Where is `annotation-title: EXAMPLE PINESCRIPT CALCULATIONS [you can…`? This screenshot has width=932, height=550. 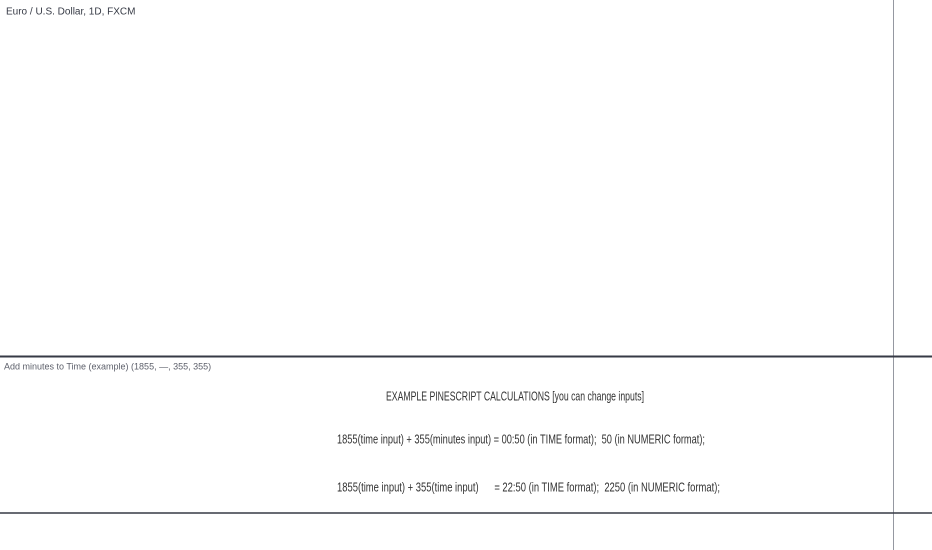
annotation-title: EXAMPLE PINESCRIPT CALCULATIONS [you can… is located at coordinates (515, 395).